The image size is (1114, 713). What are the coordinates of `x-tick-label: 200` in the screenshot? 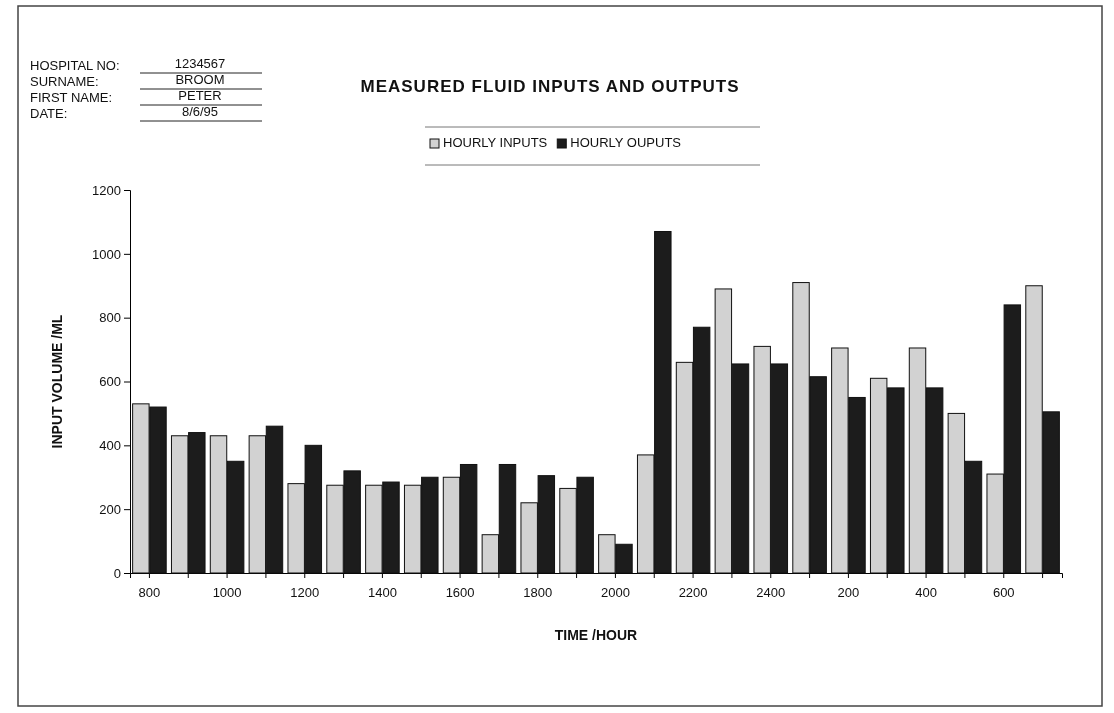 It's located at (848, 592).